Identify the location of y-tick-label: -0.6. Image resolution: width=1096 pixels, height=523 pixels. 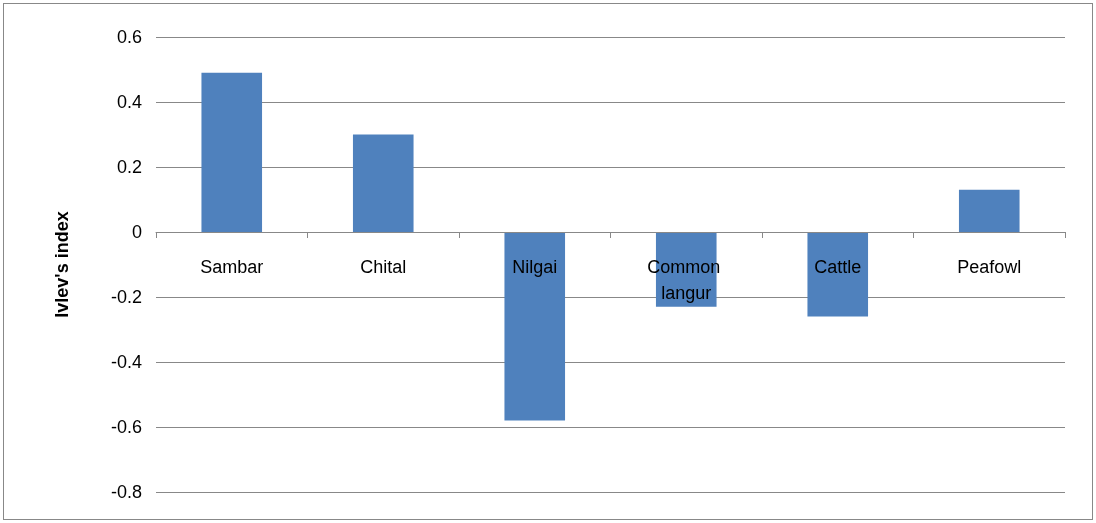
(126, 427).